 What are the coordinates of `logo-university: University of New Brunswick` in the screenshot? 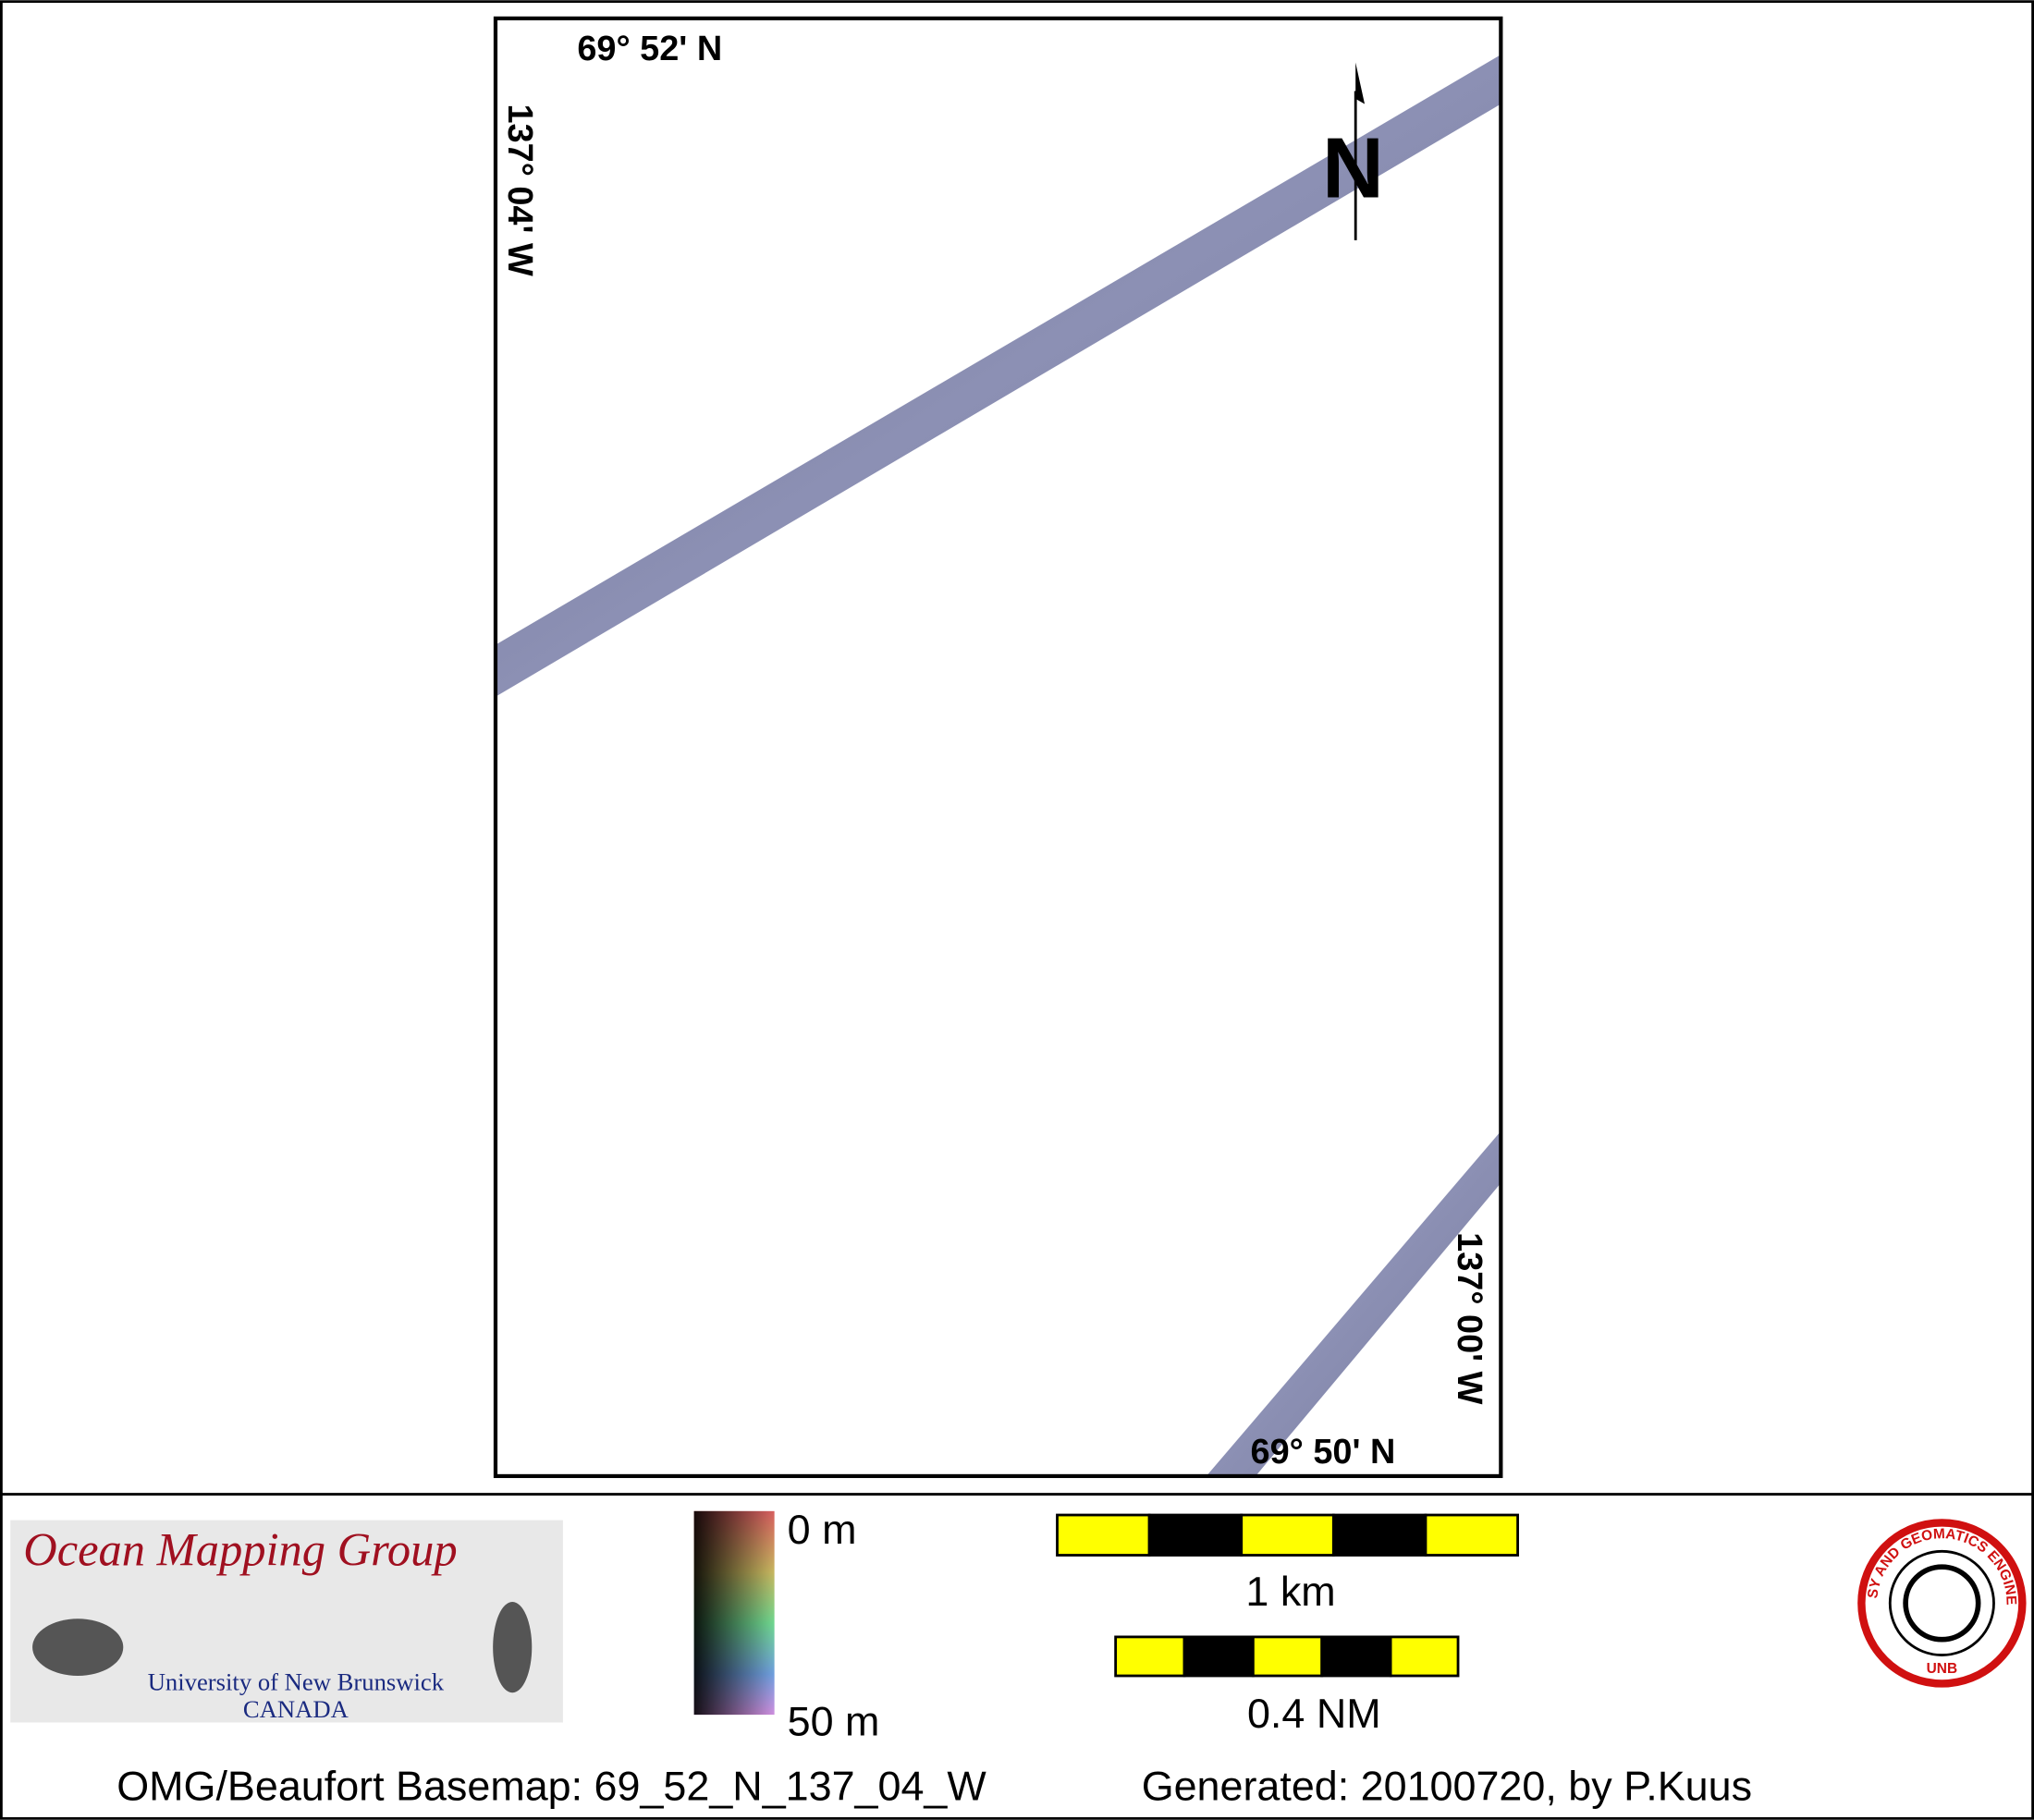 It's located at (297, 1681).